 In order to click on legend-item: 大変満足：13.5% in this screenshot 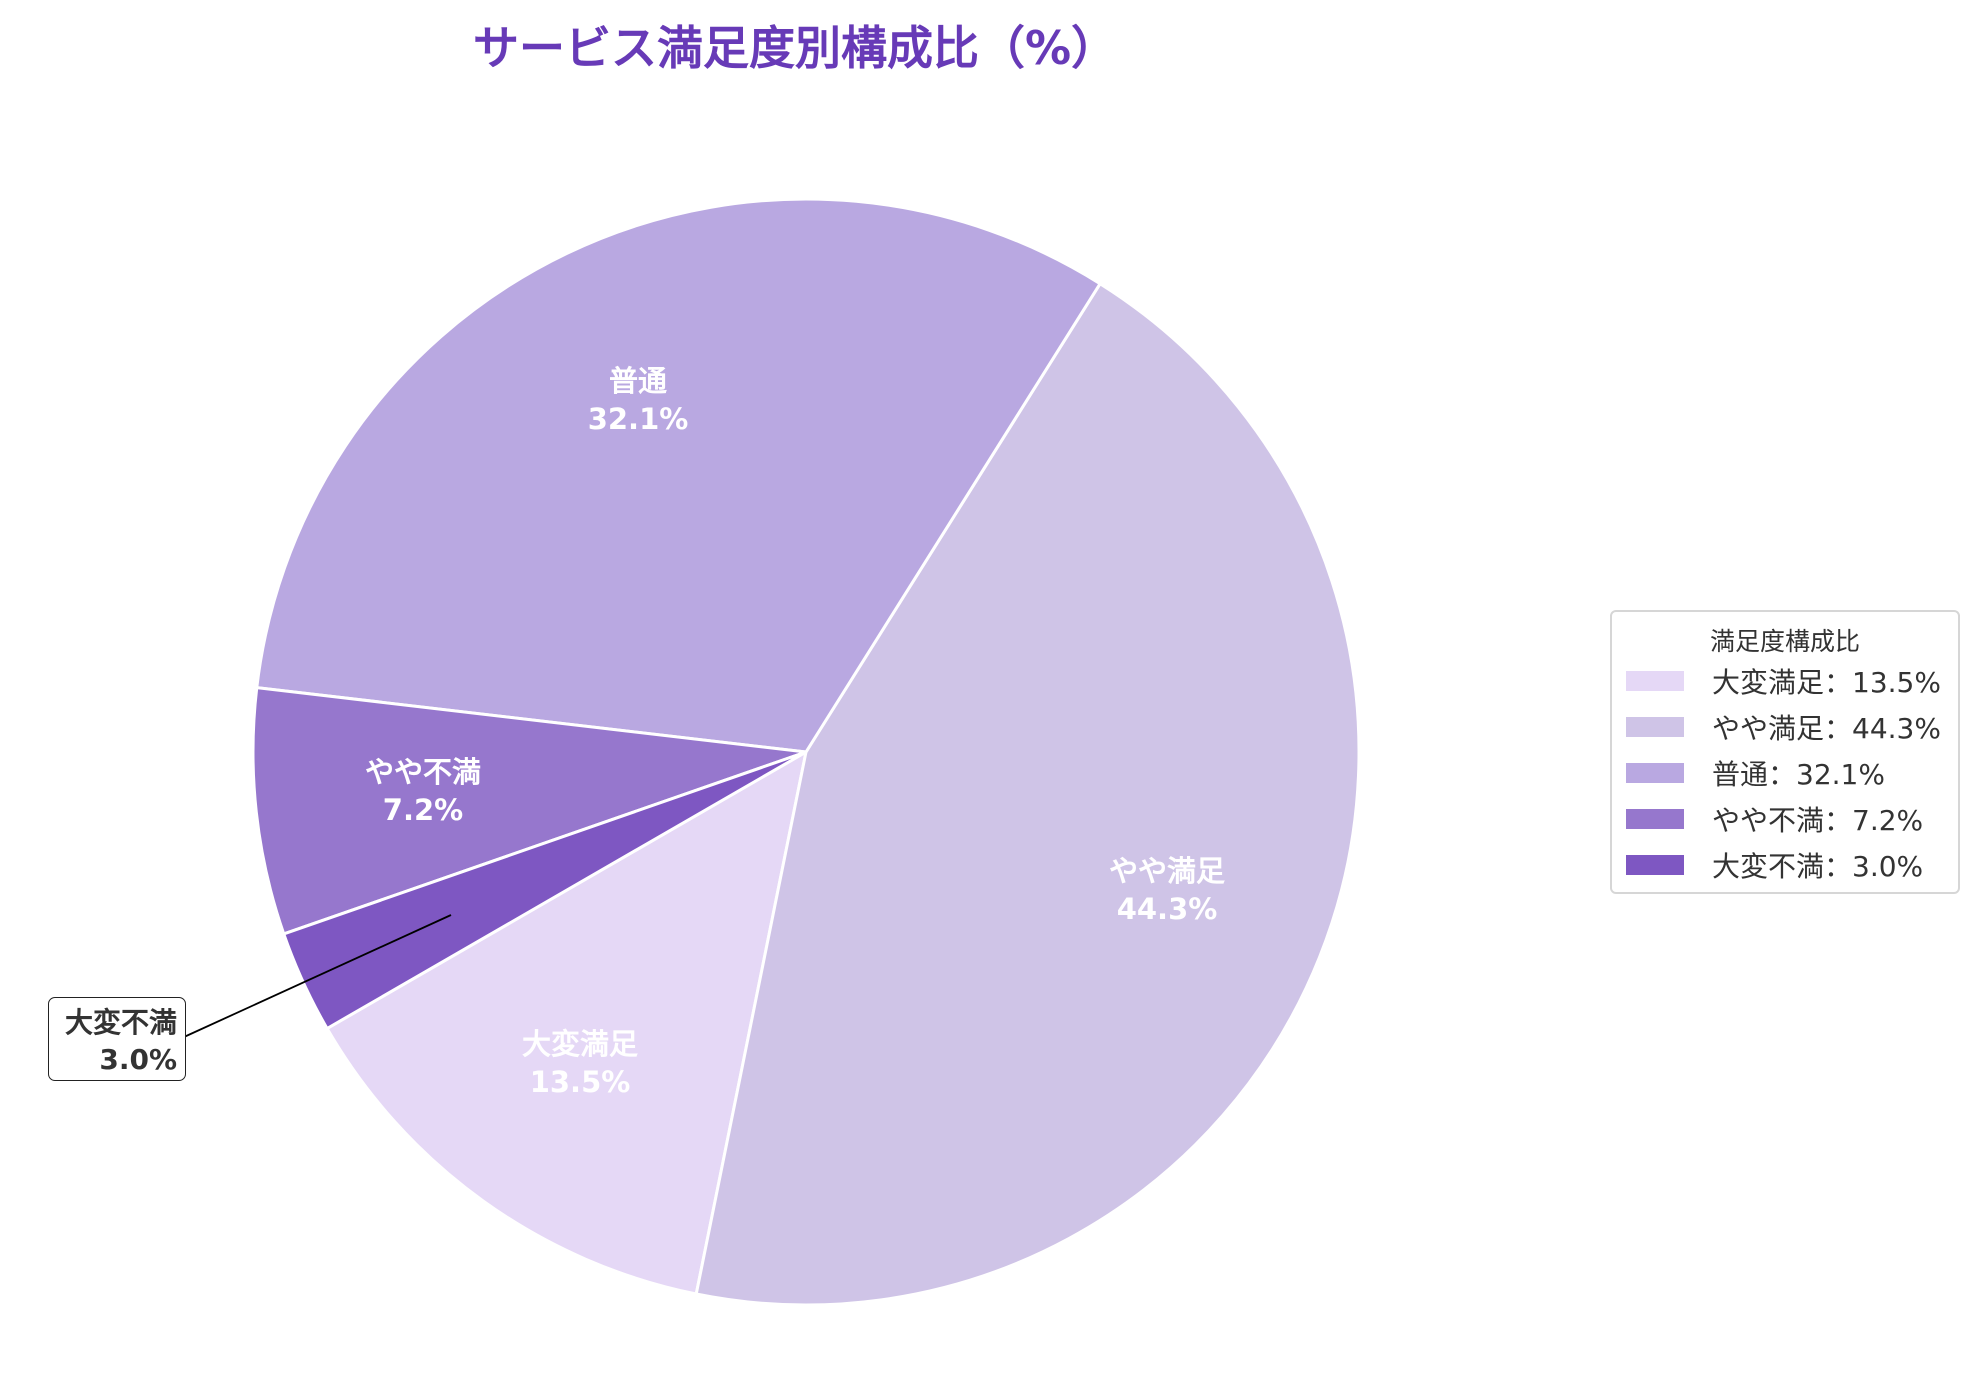, I will do `click(1785, 681)`.